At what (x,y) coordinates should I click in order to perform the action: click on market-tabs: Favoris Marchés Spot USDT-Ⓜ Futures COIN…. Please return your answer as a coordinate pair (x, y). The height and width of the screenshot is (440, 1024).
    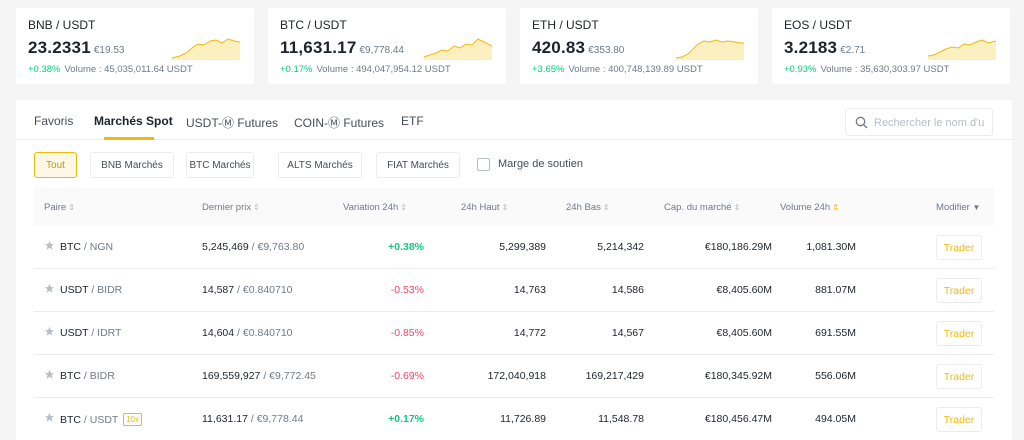
    Looking at the image, I should click on (514, 120).